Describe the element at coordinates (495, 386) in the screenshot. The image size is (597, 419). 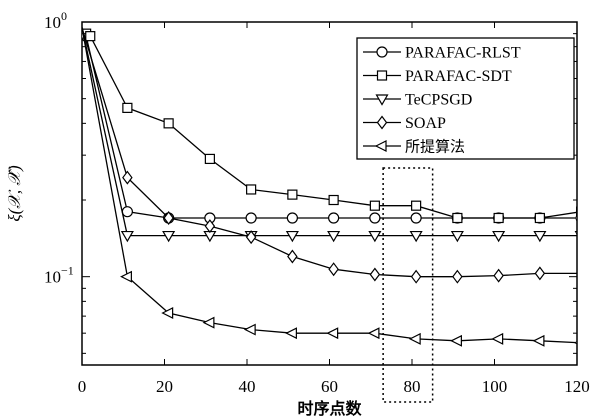
I see `x-tick-label: 100` at that location.